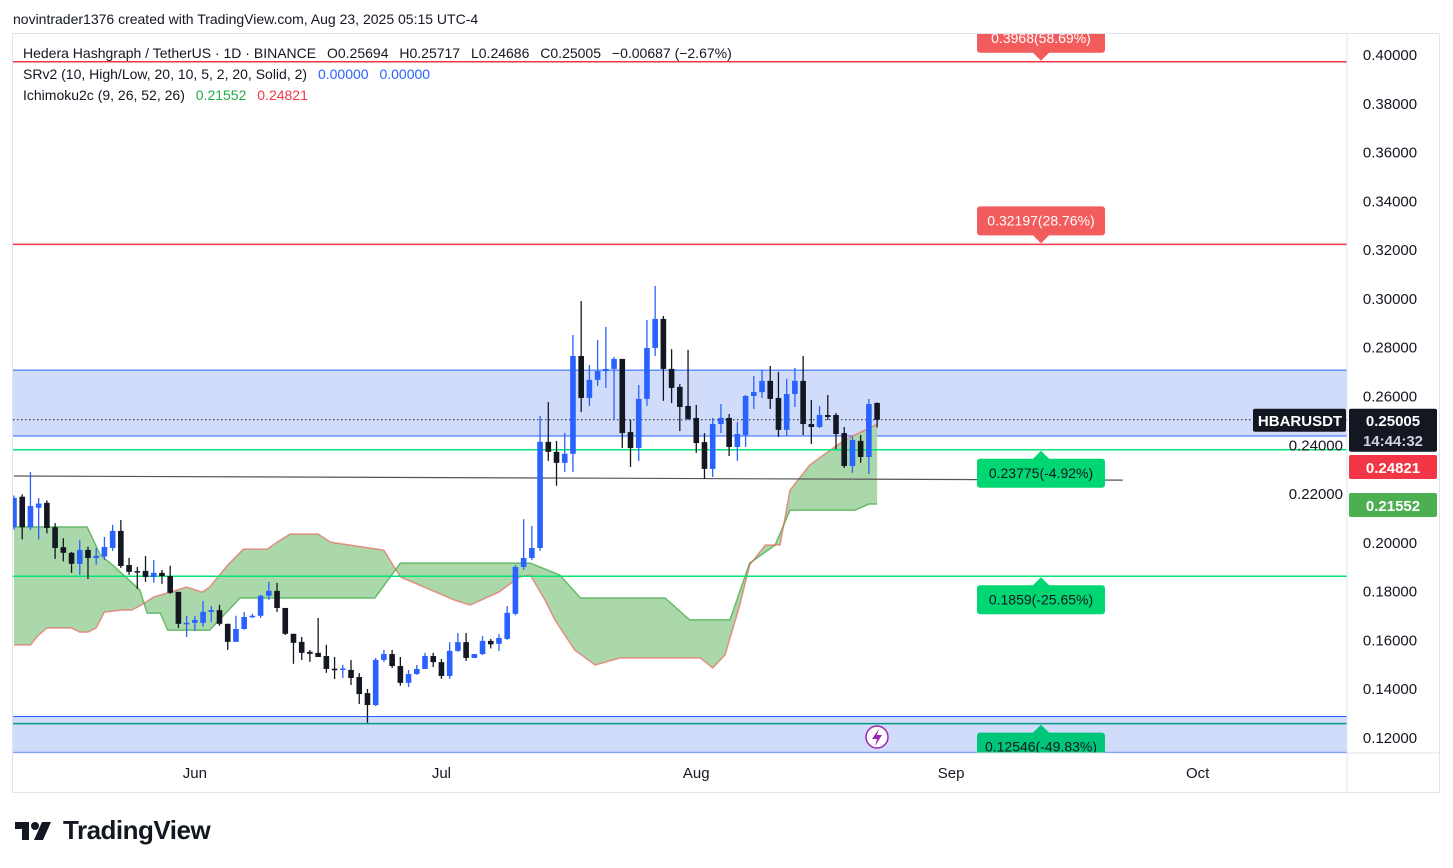  What do you see at coordinates (1299, 420) in the screenshot?
I see `symbol-tag-box` at bounding box center [1299, 420].